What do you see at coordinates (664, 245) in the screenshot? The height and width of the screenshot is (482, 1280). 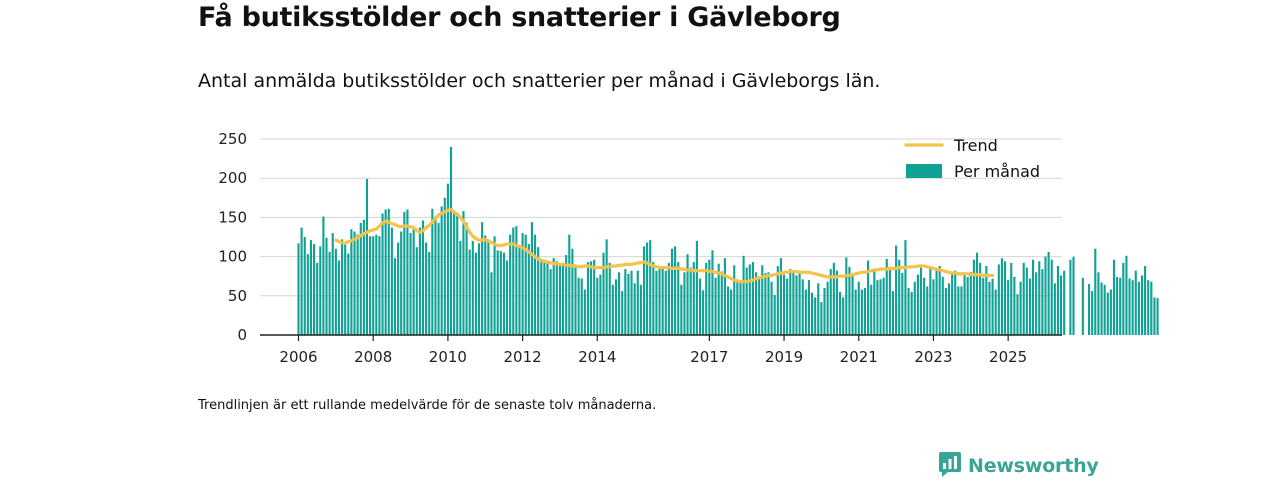 I see `trend-line` at bounding box center [664, 245].